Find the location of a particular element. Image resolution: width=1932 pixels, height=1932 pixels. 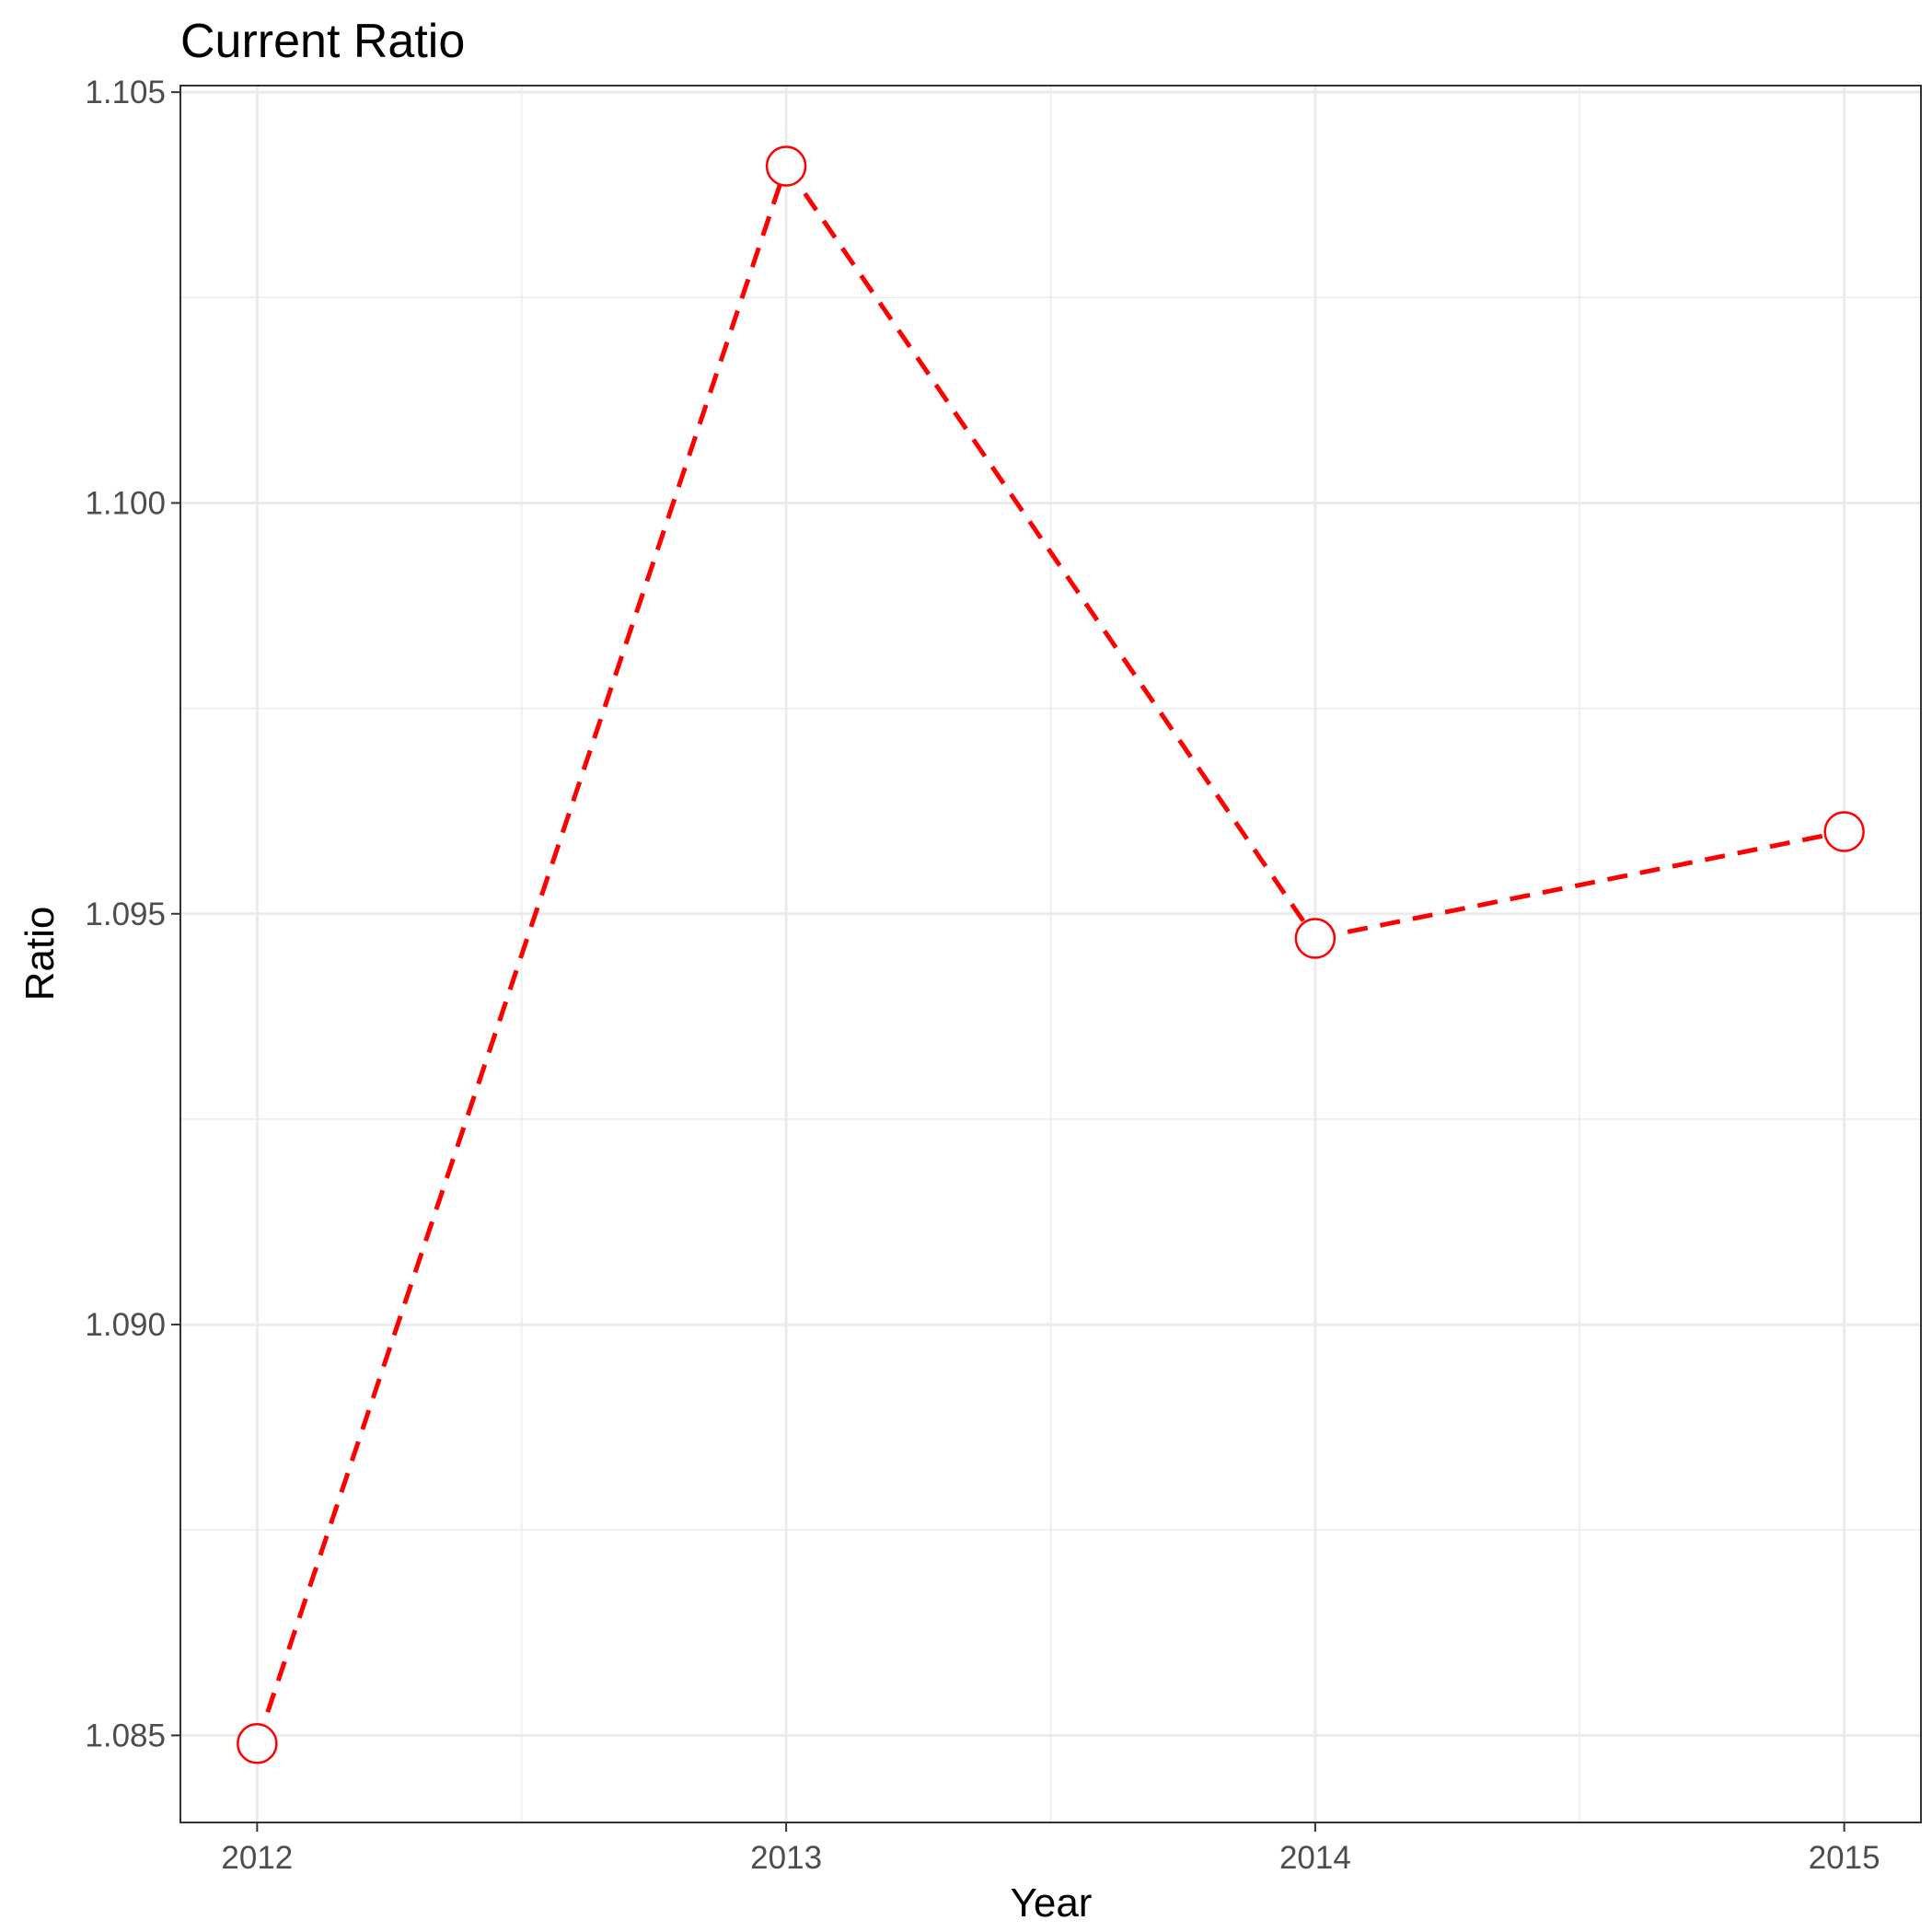

x-axis-title: Year is located at coordinates (1052, 1903).